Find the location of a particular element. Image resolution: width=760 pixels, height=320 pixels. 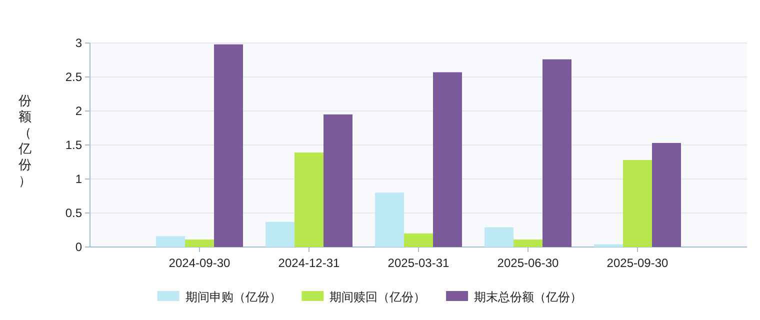

y-tick-label: 3 is located at coordinates (78, 43).